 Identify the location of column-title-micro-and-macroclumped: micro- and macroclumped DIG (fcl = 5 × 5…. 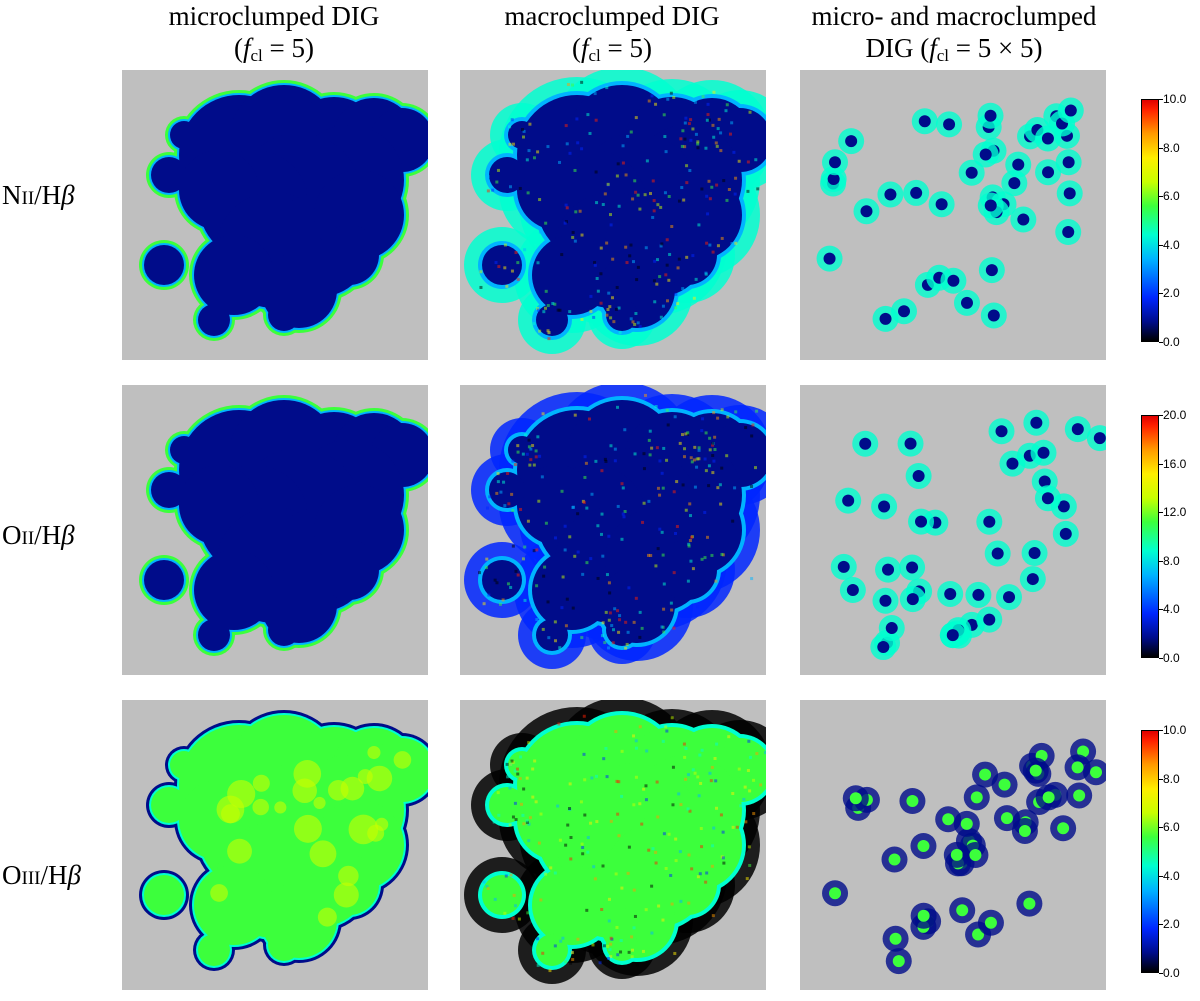
(954, 32).